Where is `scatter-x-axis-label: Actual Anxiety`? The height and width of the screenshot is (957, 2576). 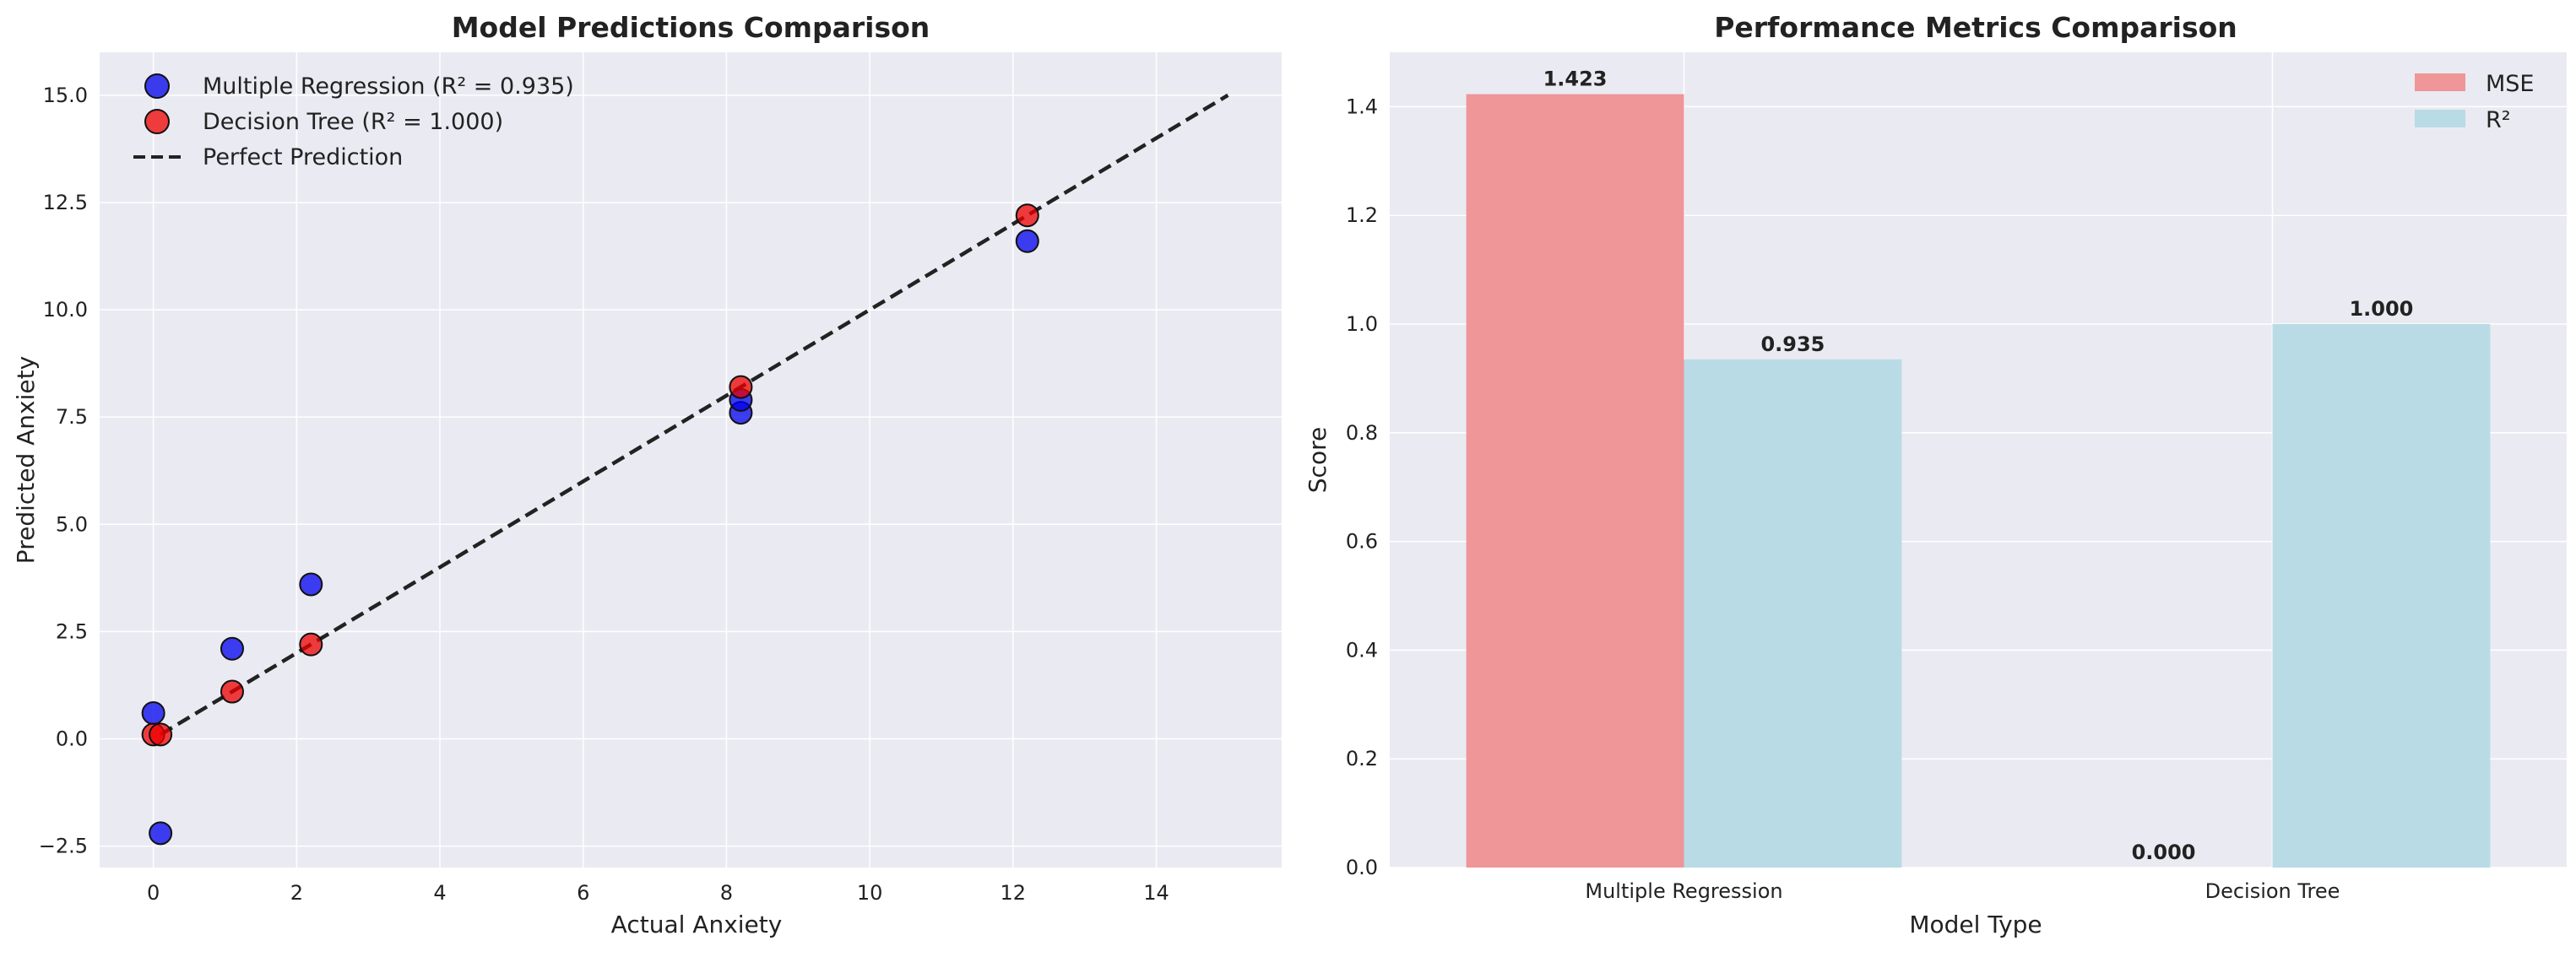
scatter-x-axis-label: Actual Anxiety is located at coordinates (697, 925).